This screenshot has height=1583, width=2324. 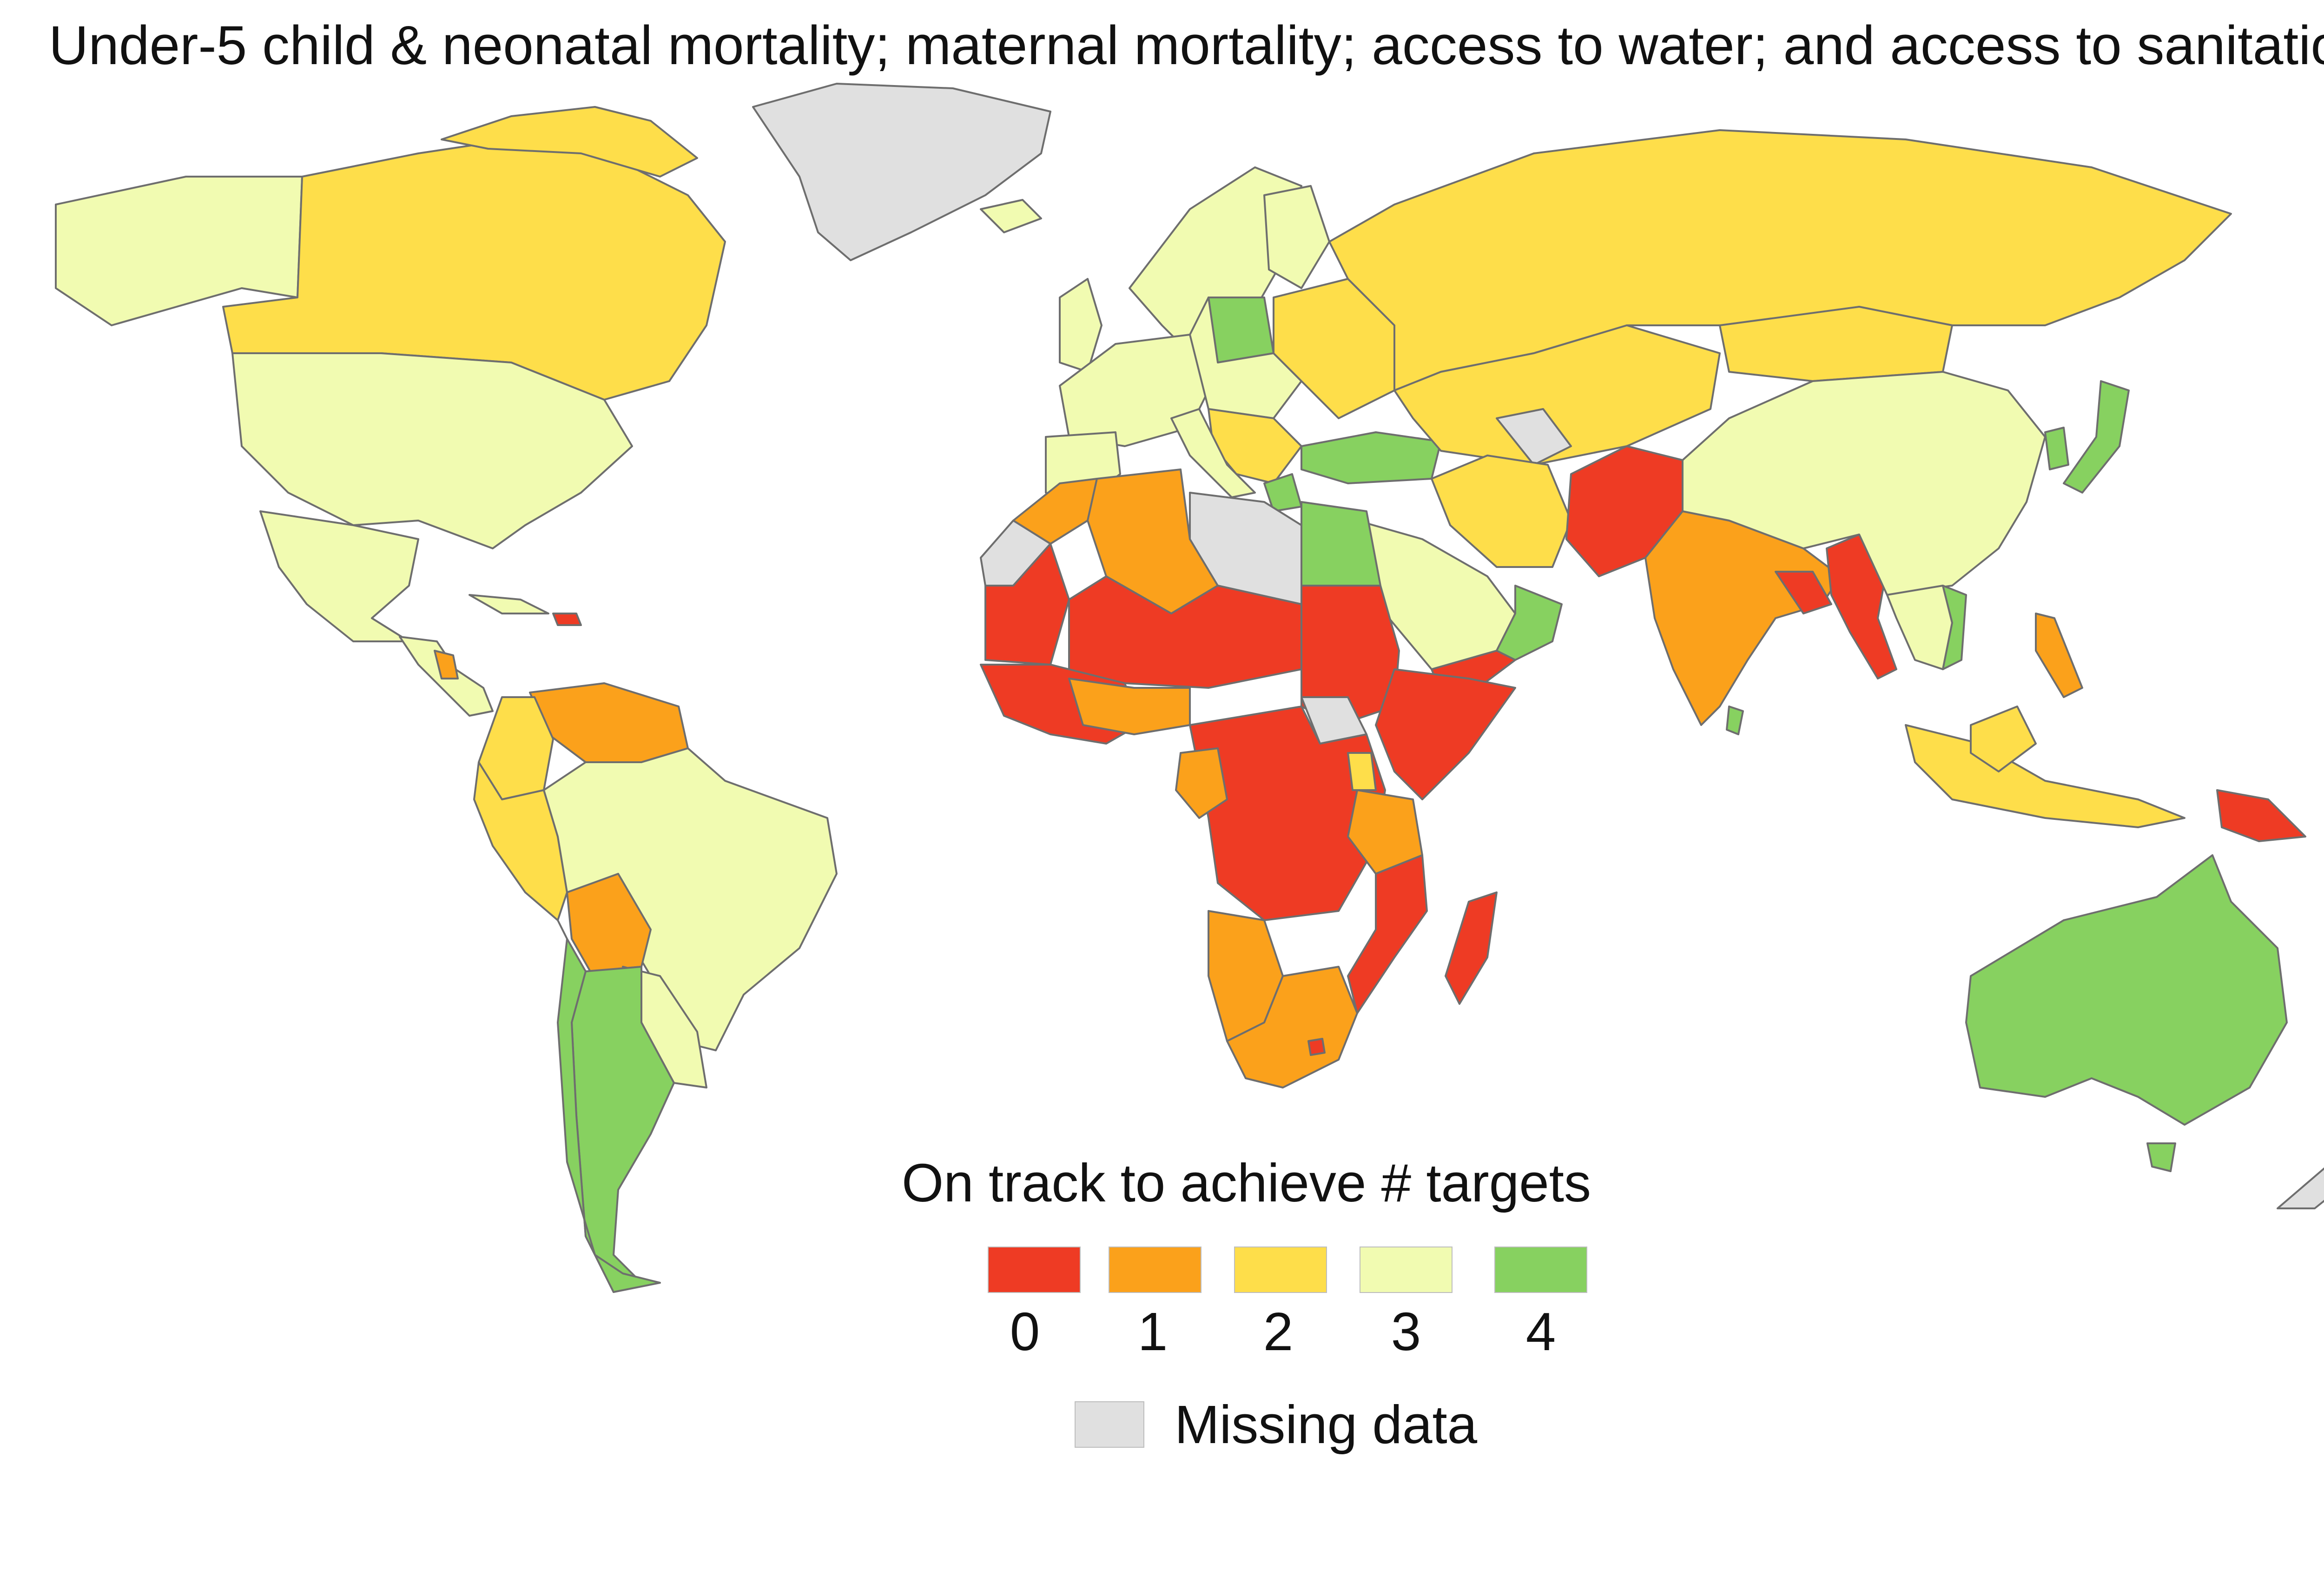 What do you see at coordinates (2003, 739) in the screenshot?
I see `region-borneo` at bounding box center [2003, 739].